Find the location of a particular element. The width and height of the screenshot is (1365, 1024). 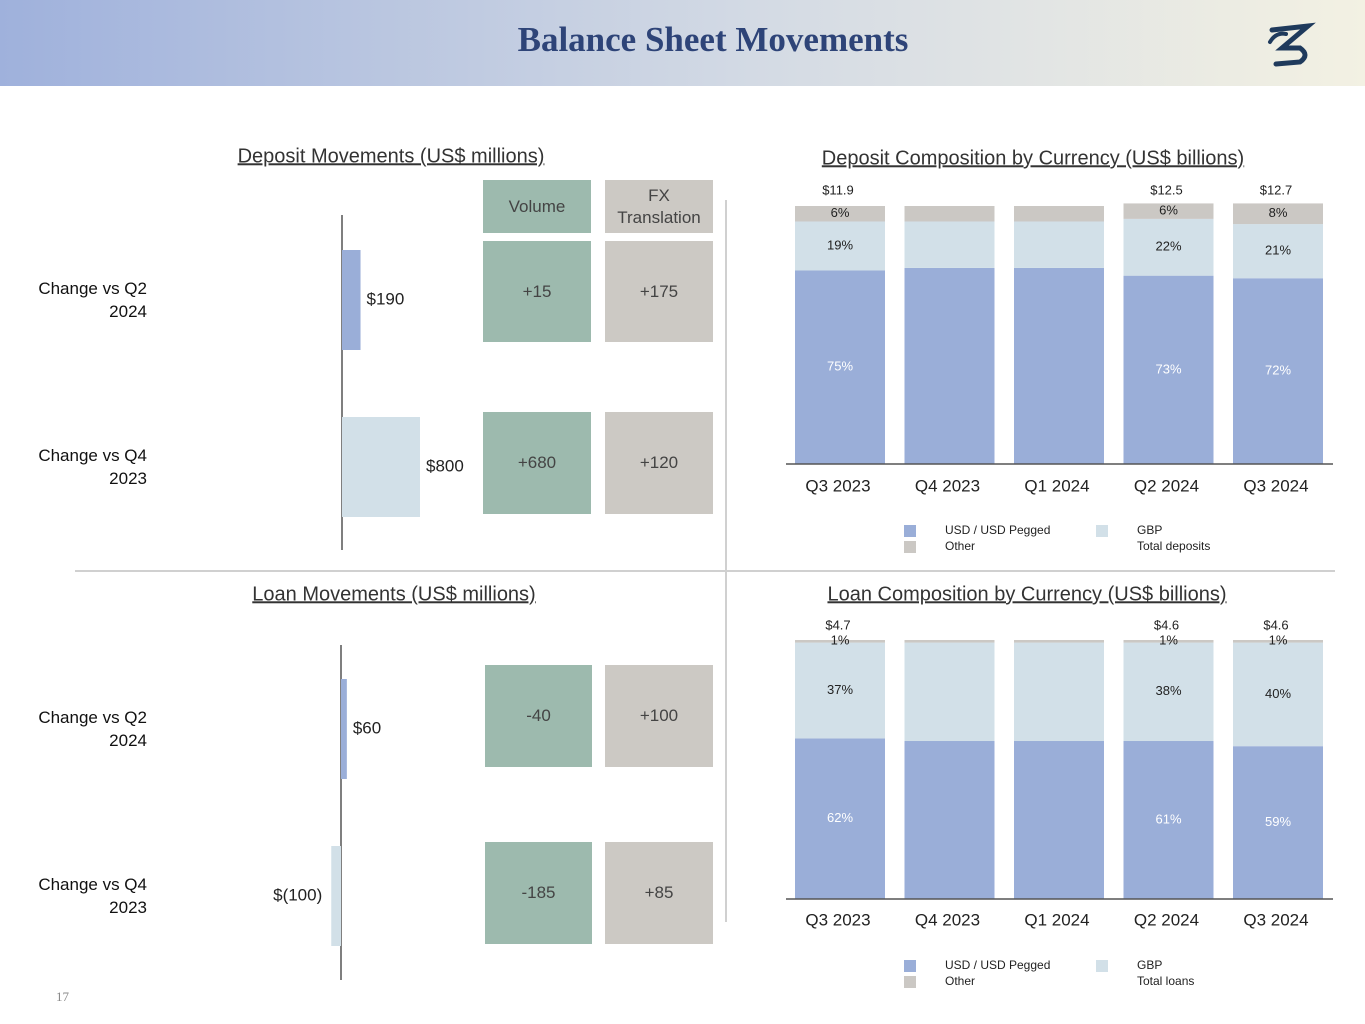

table-cell: +120 is located at coordinates (659, 463).